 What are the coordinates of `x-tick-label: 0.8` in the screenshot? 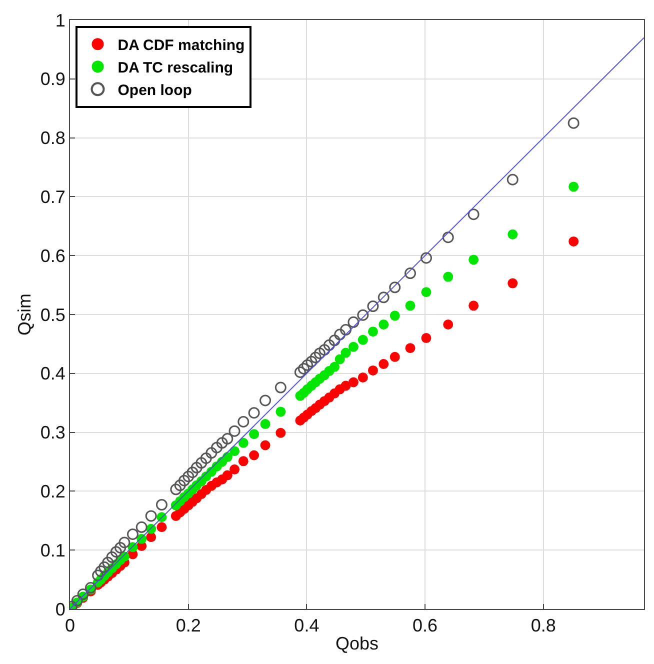 It's located at (543, 626).